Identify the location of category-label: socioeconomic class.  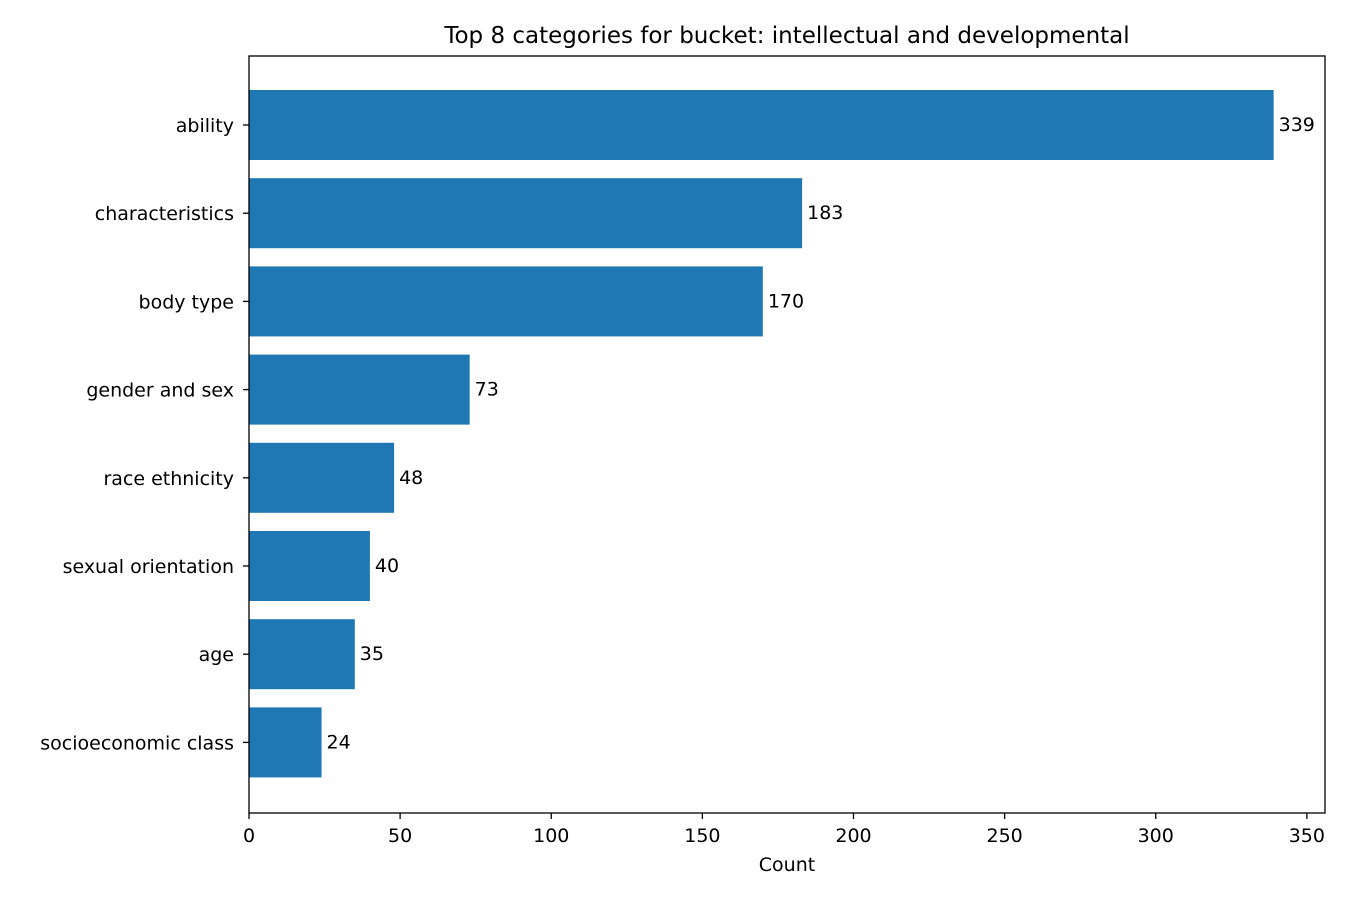
(137, 743).